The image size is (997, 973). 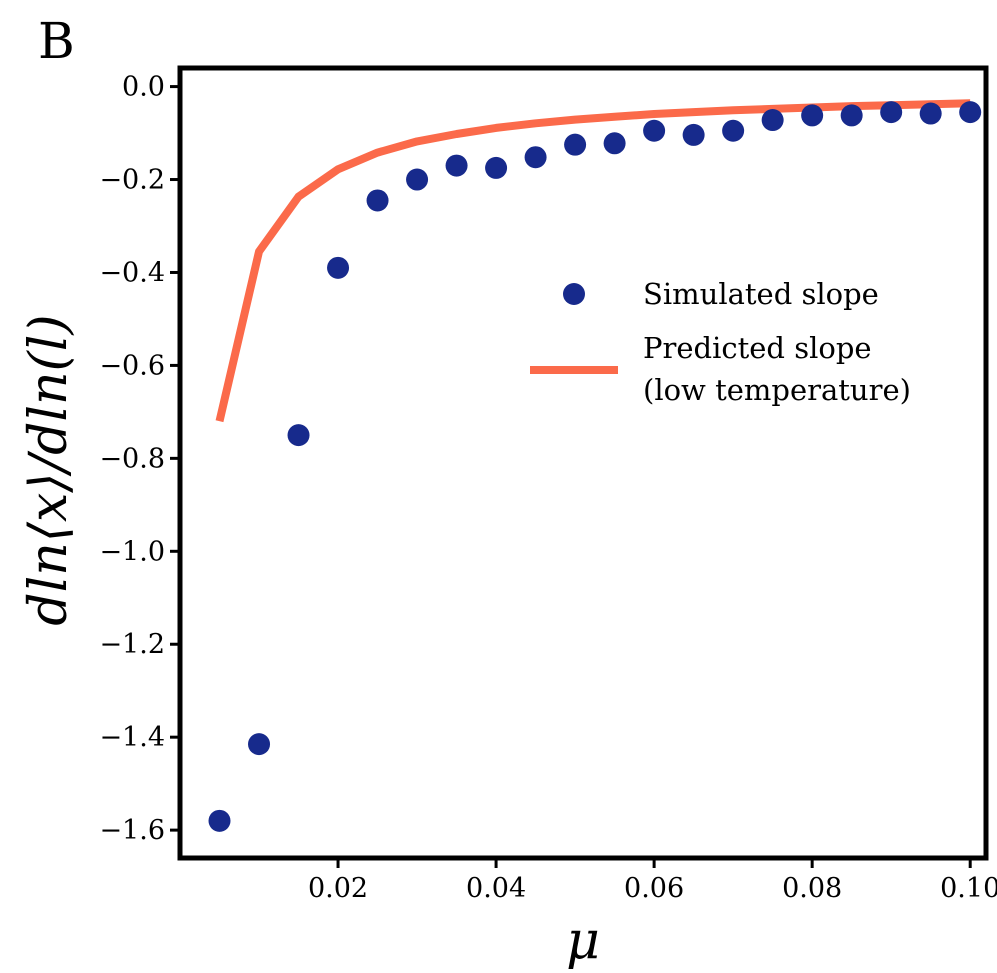 What do you see at coordinates (132, 644) in the screenshot?
I see `y-tick-label: −1.2` at bounding box center [132, 644].